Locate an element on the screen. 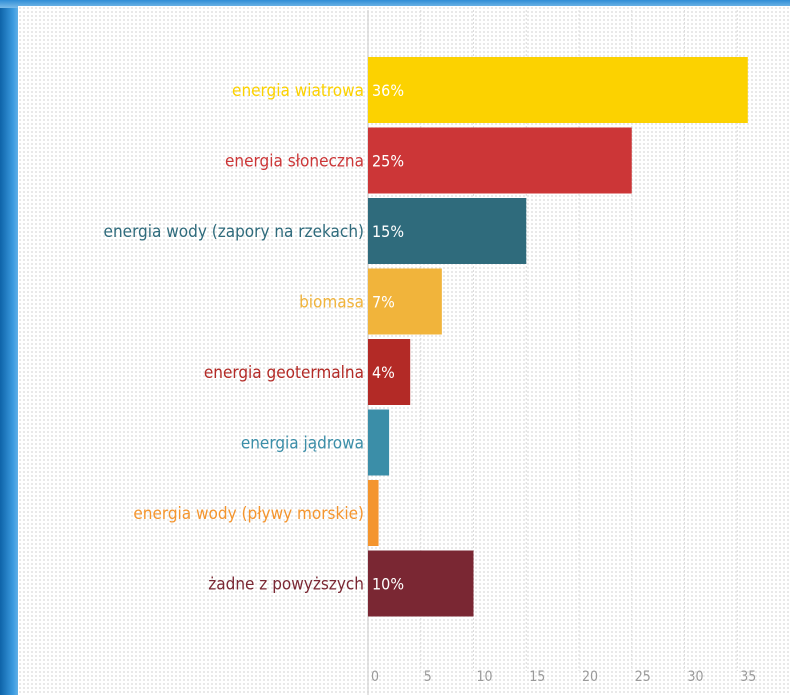 This screenshot has height=695, width=790. x-tick-label: 0 is located at coordinates (375, 677).